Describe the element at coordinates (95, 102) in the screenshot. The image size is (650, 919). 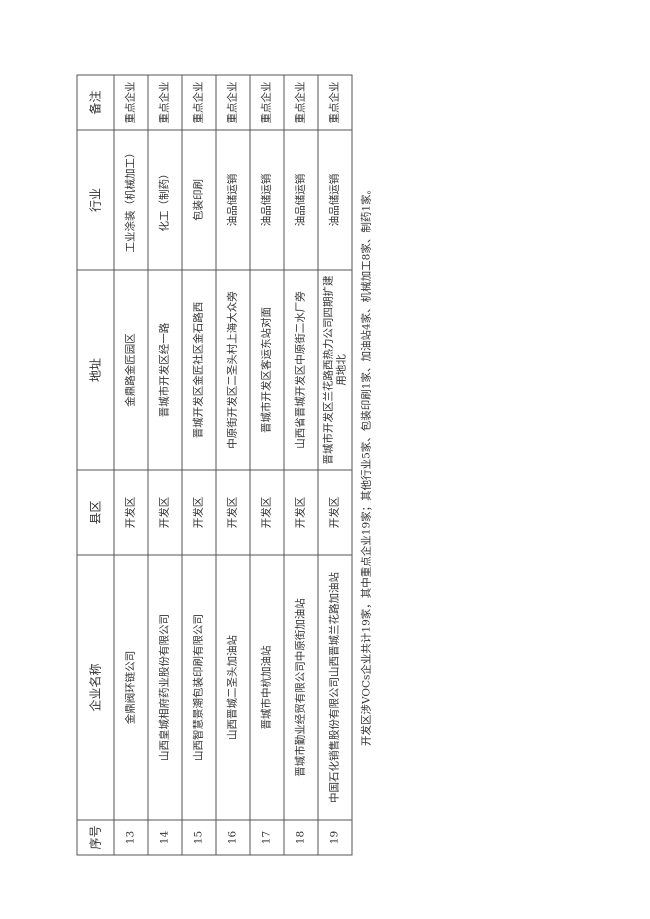
I see `header-remark: 备注` at that location.